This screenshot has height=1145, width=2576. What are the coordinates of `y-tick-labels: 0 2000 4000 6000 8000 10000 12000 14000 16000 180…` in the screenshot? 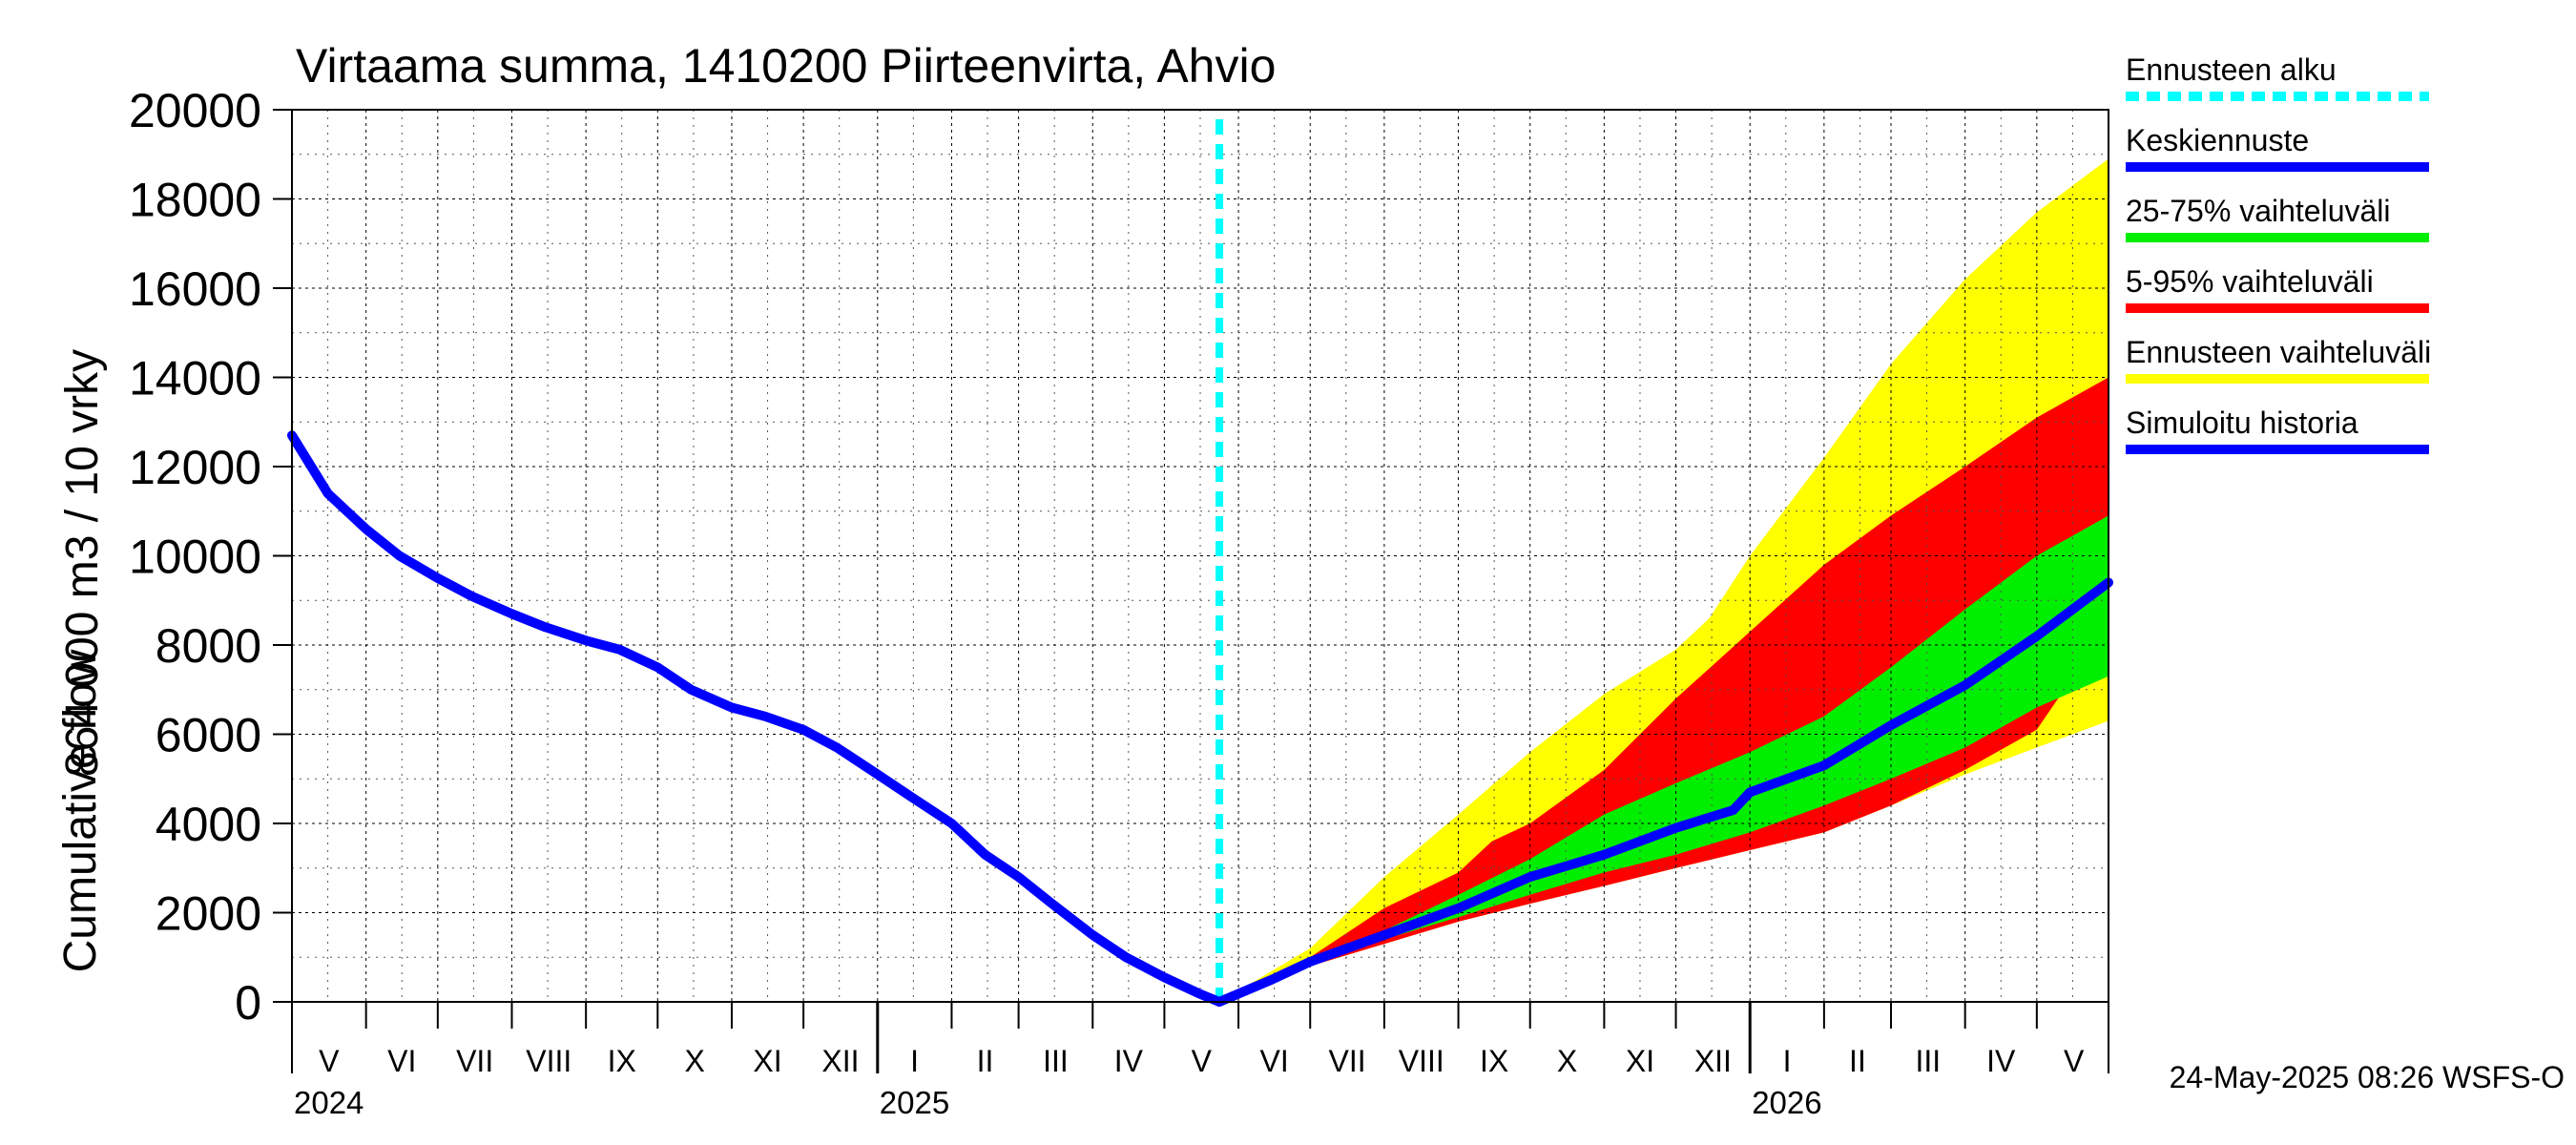 It's located at (195, 557).